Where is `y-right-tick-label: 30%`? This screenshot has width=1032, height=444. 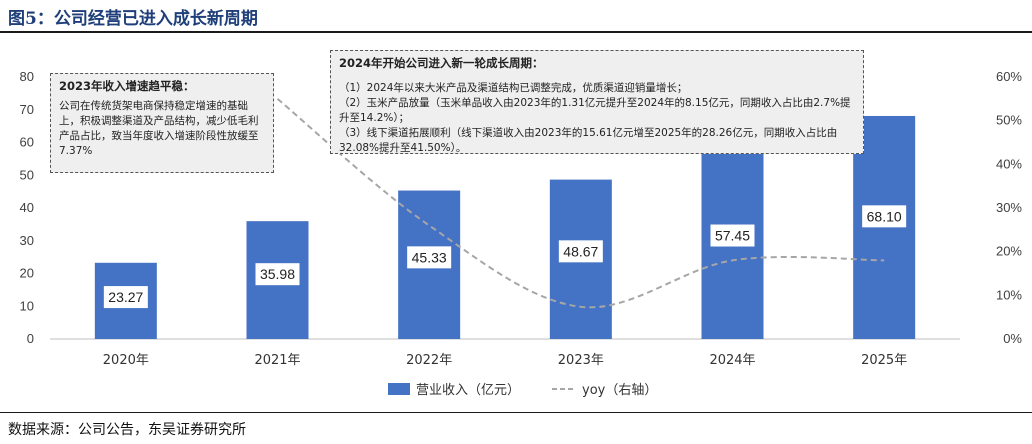 y-right-tick-label: 30% is located at coordinates (1009, 207).